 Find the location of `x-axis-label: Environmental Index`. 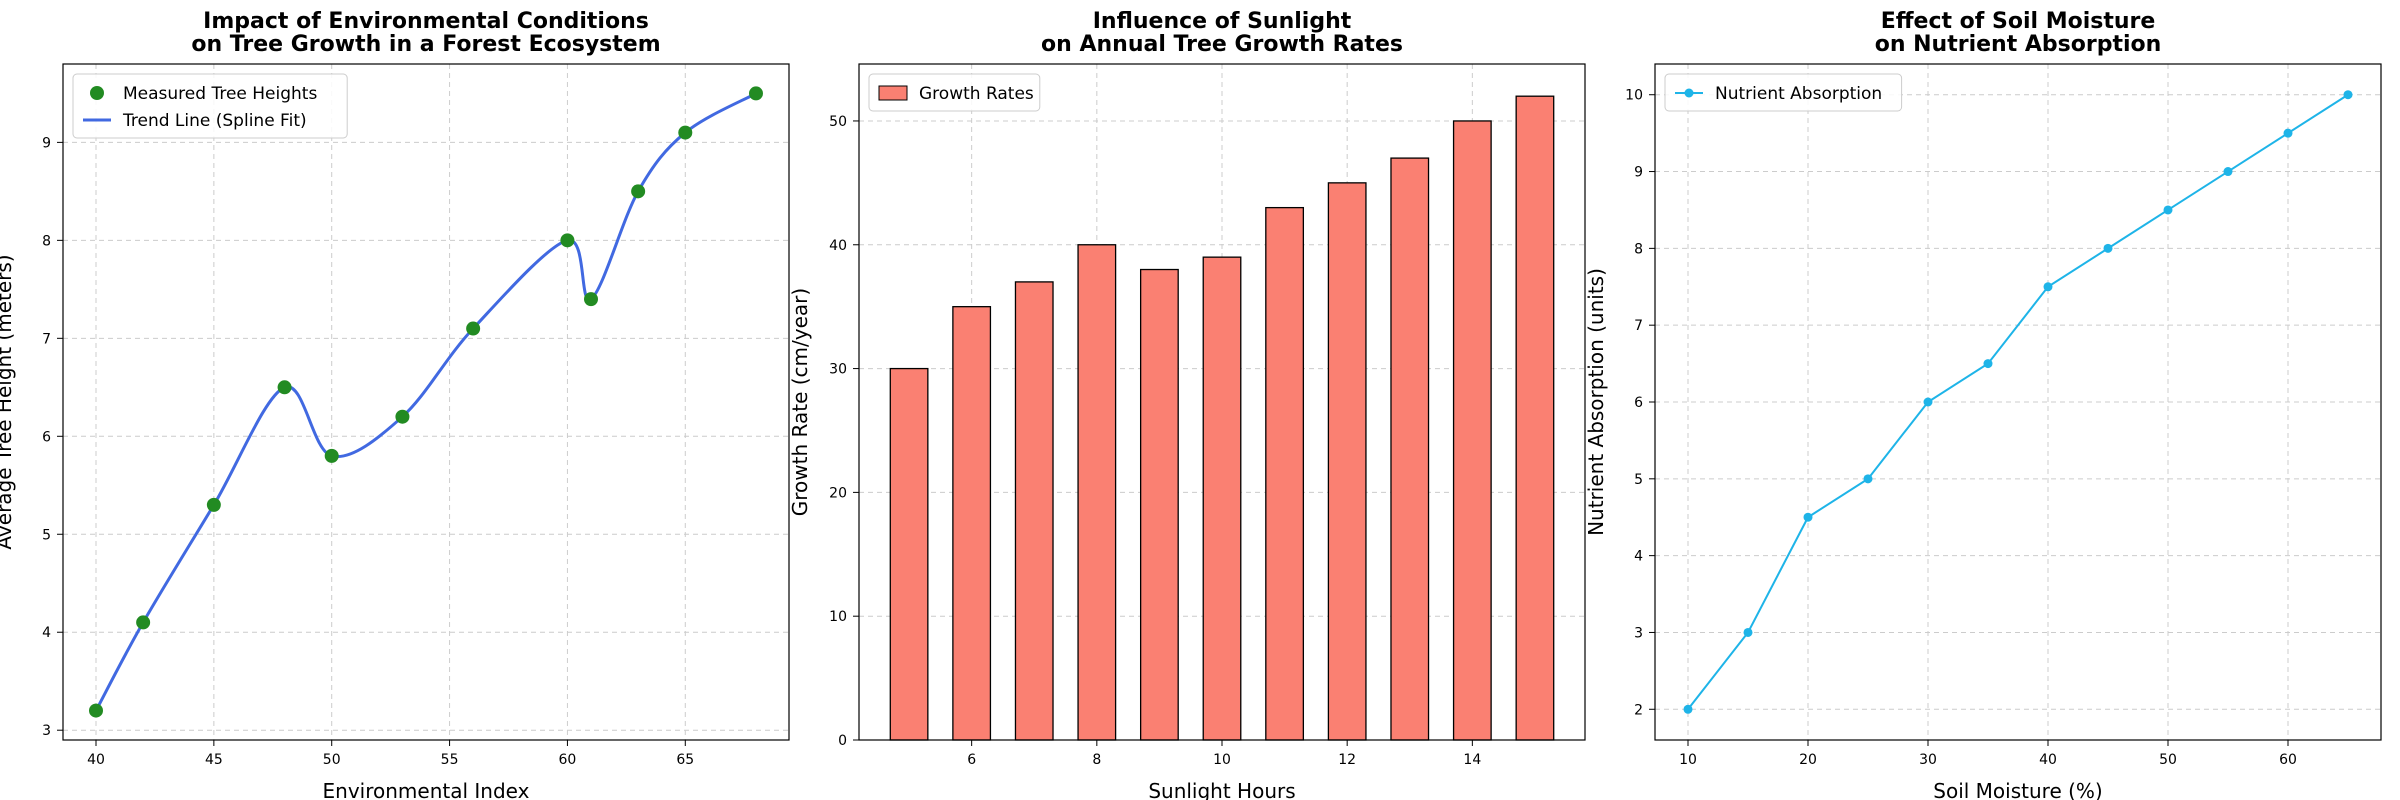

x-axis-label: Environmental Index is located at coordinates (426, 789).